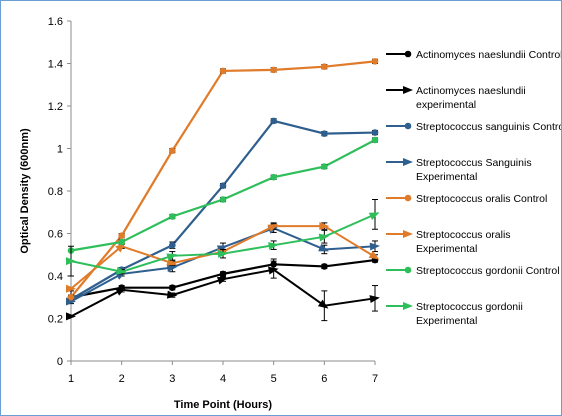 The width and height of the screenshot is (562, 416). Describe the element at coordinates (55, 22) in the screenshot. I see `y-tick-label: 1.6` at that location.